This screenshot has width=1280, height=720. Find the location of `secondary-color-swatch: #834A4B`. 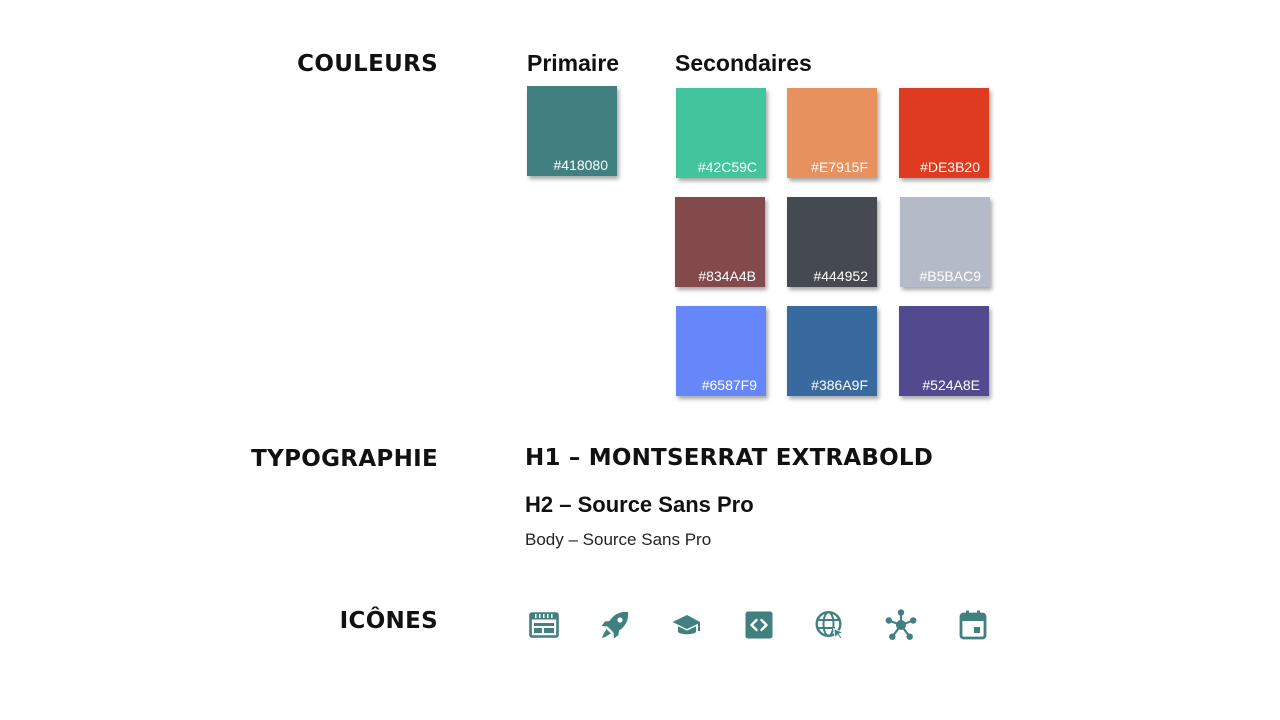

secondary-color-swatch: #834A4B is located at coordinates (720, 242).